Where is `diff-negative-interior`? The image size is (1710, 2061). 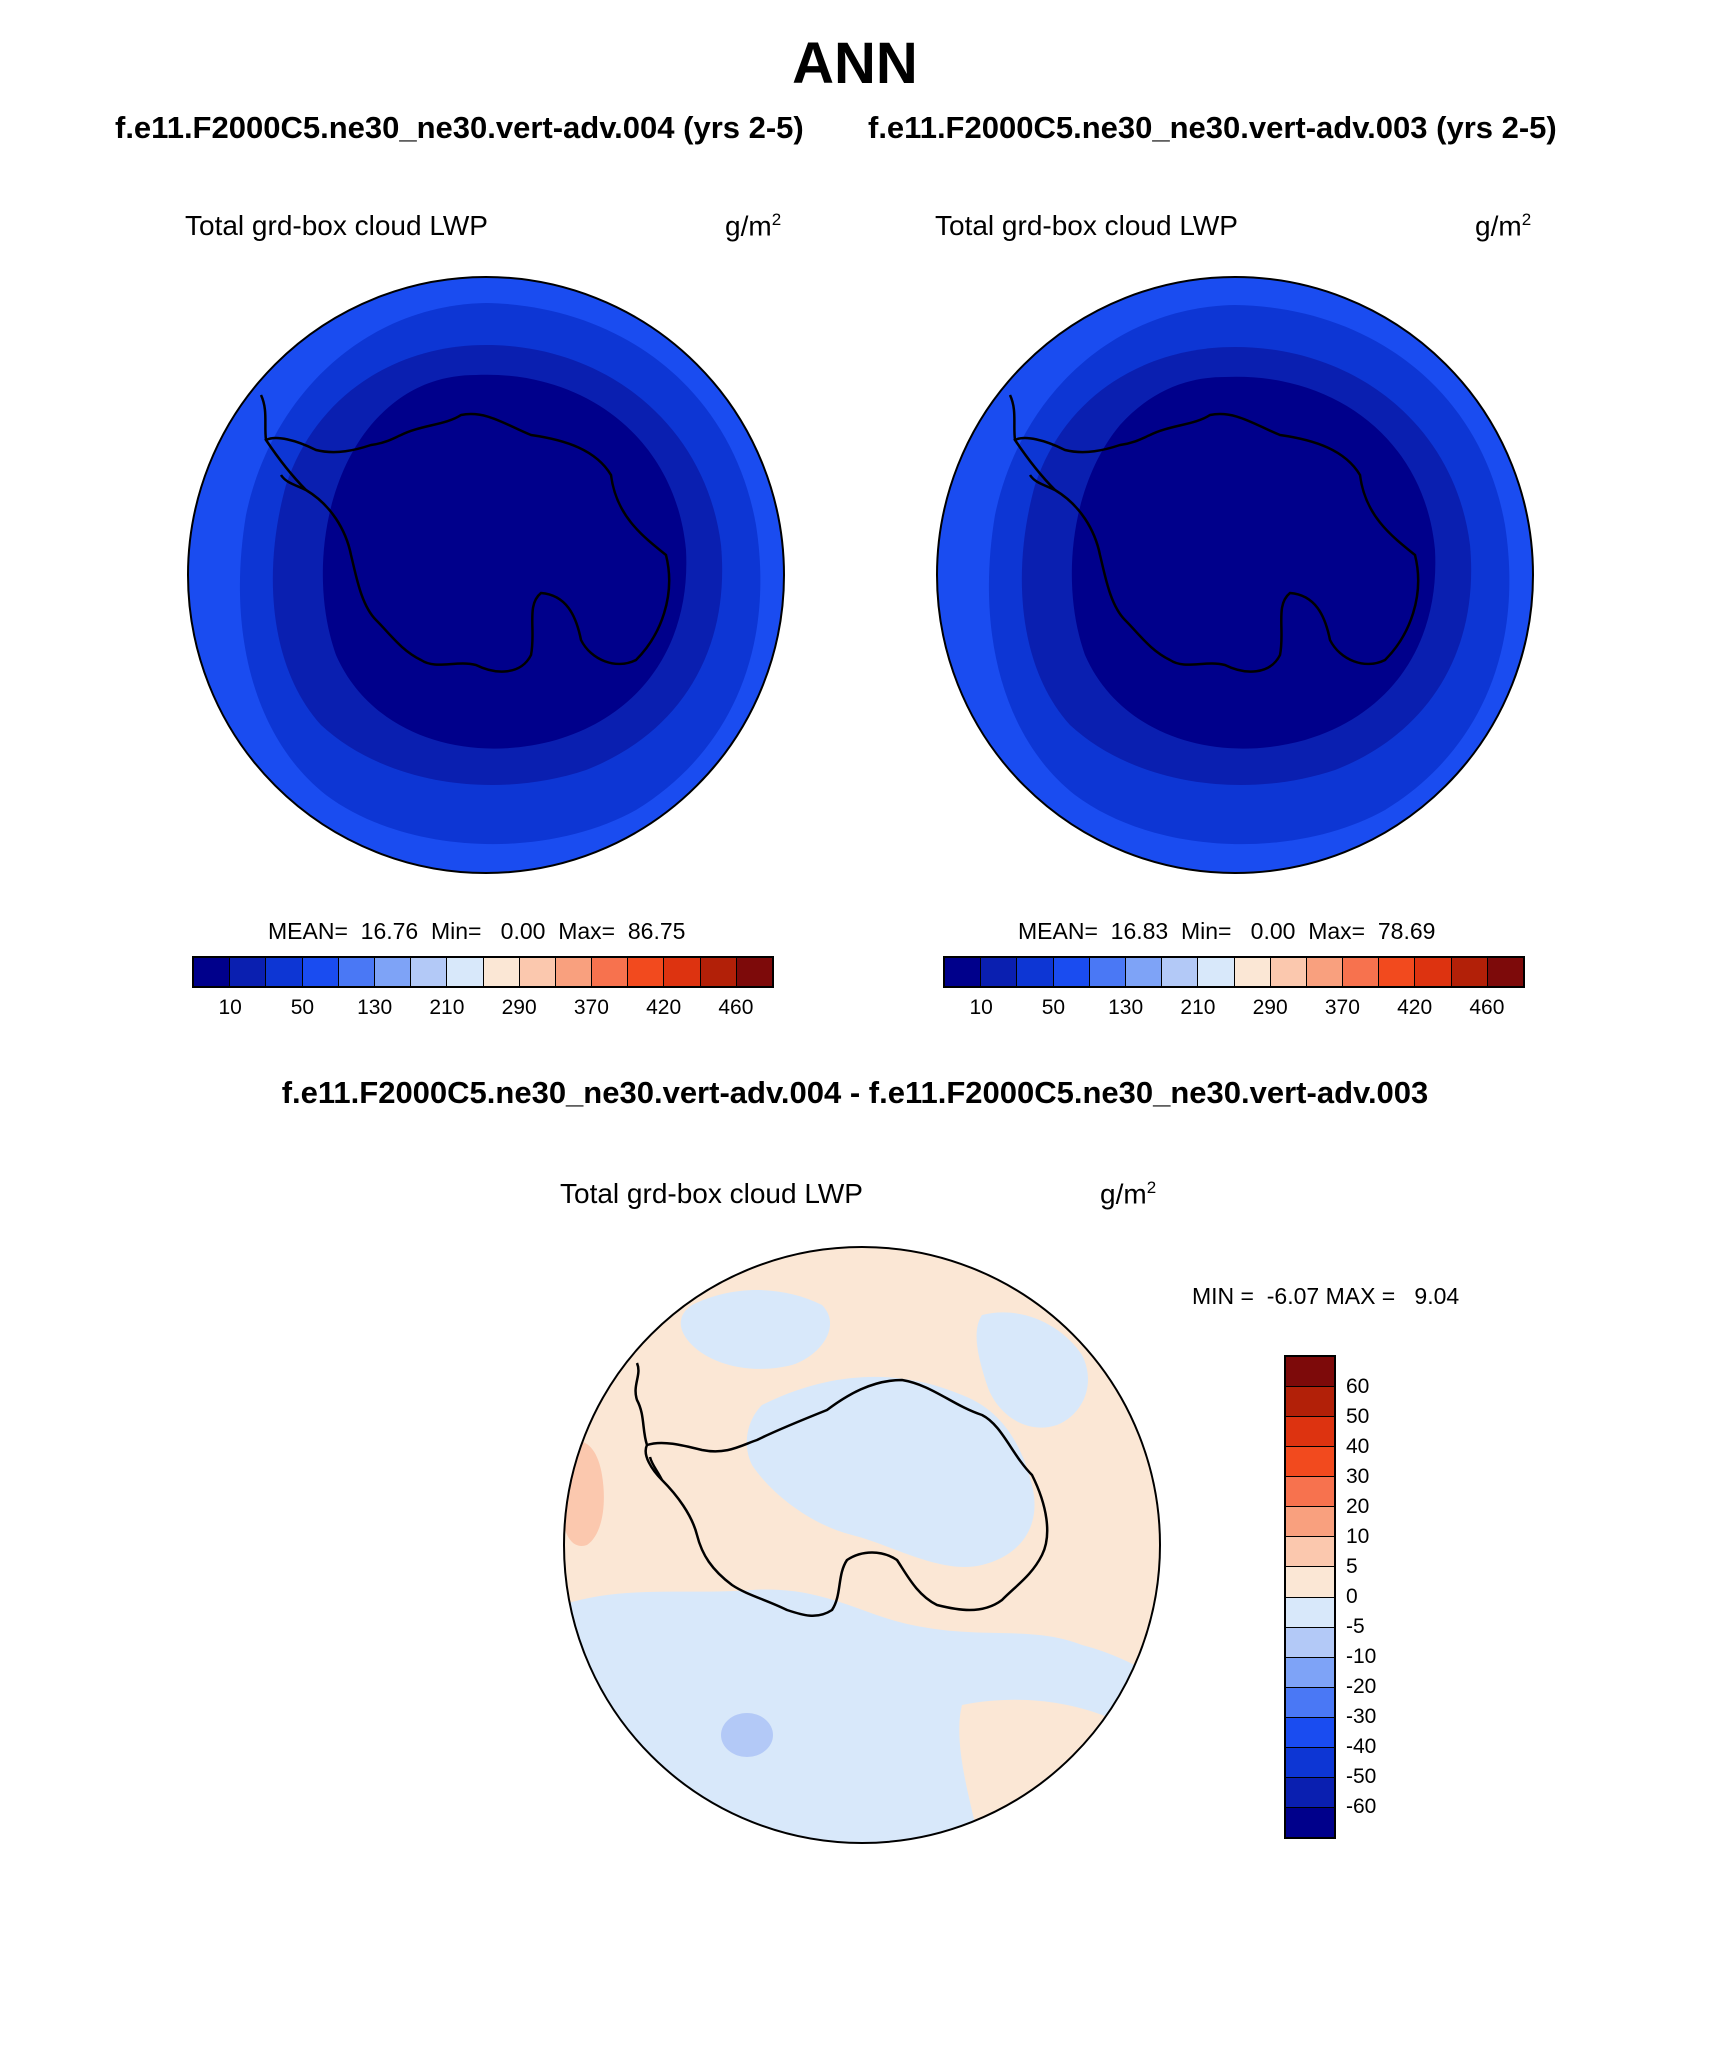 diff-negative-interior is located at coordinates (890, 1472).